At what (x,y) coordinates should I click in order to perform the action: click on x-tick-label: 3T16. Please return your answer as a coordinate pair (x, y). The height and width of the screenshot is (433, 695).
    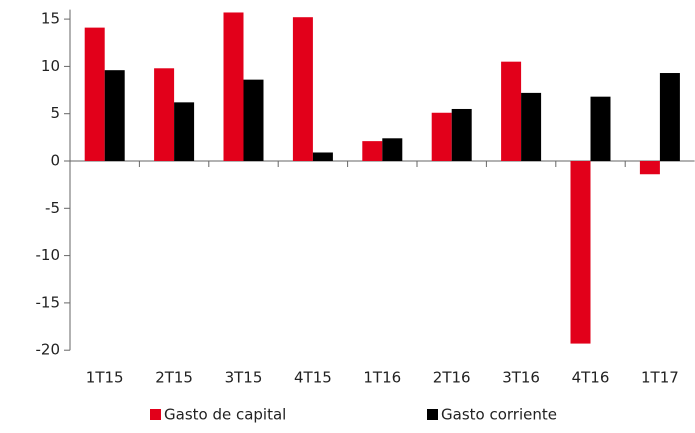
    Looking at the image, I should click on (521, 378).